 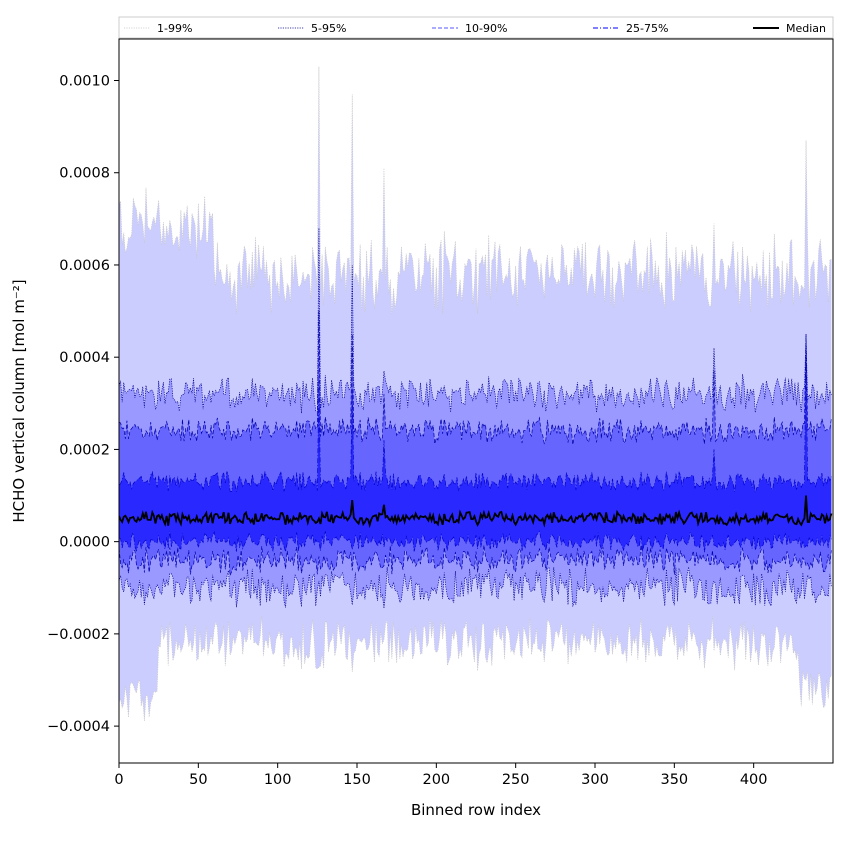 I want to click on legend-label: Median, so click(x=806, y=28).